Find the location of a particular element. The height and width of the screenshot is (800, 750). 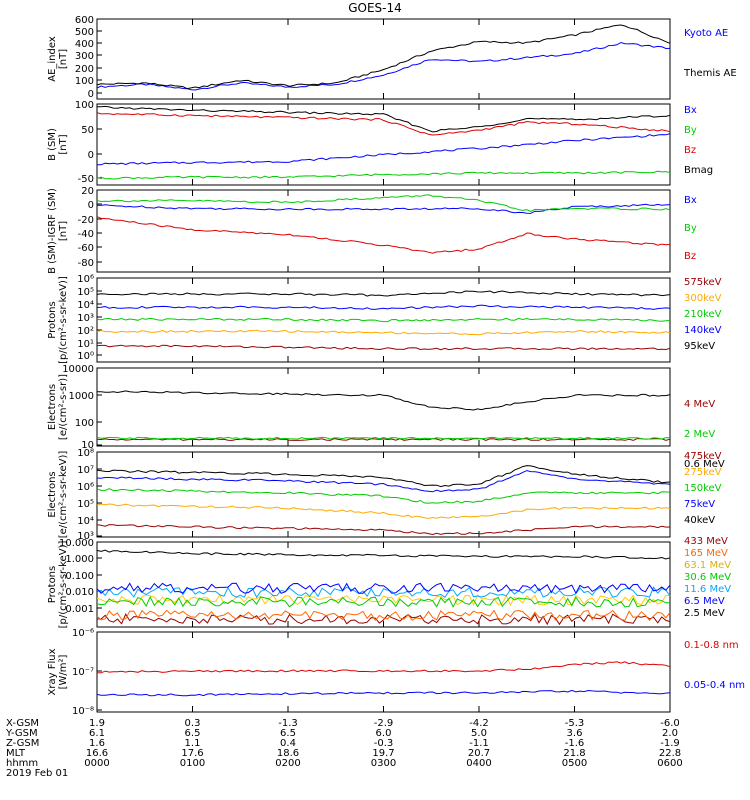

ephemeris-value: 18.6 is located at coordinates (288, 753).